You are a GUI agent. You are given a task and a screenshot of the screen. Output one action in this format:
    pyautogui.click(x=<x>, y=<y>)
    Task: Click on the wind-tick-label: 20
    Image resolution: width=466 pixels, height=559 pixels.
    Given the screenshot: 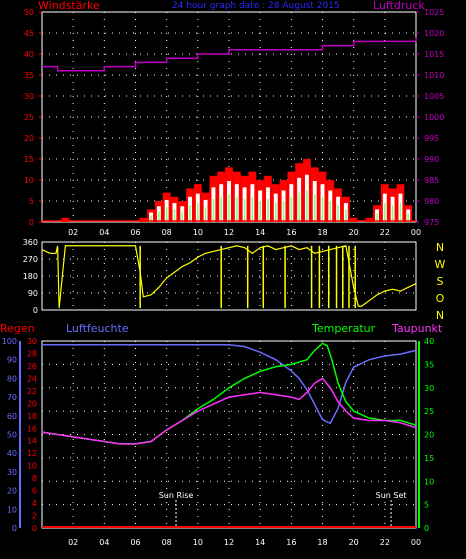 What is the action you would take?
    pyautogui.click(x=29, y=138)
    